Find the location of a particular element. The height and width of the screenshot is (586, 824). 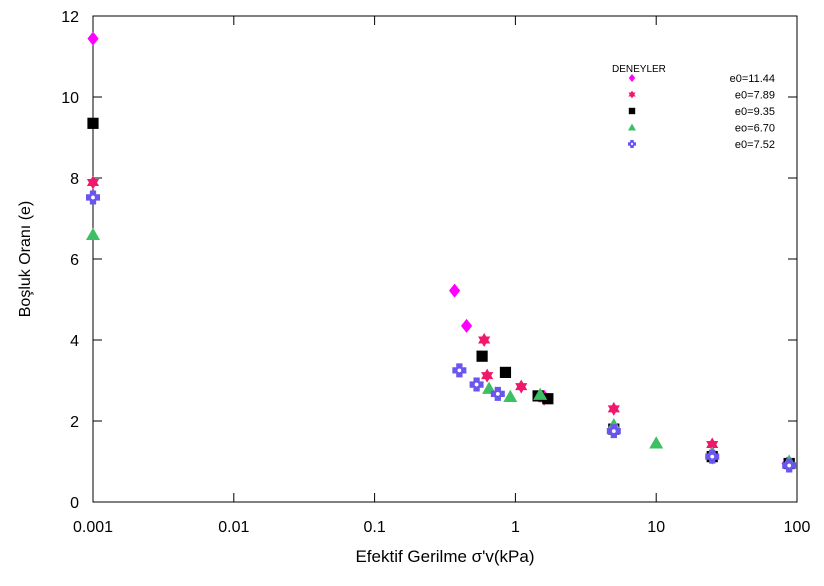

y-tick-label: 6 is located at coordinates (74, 260).